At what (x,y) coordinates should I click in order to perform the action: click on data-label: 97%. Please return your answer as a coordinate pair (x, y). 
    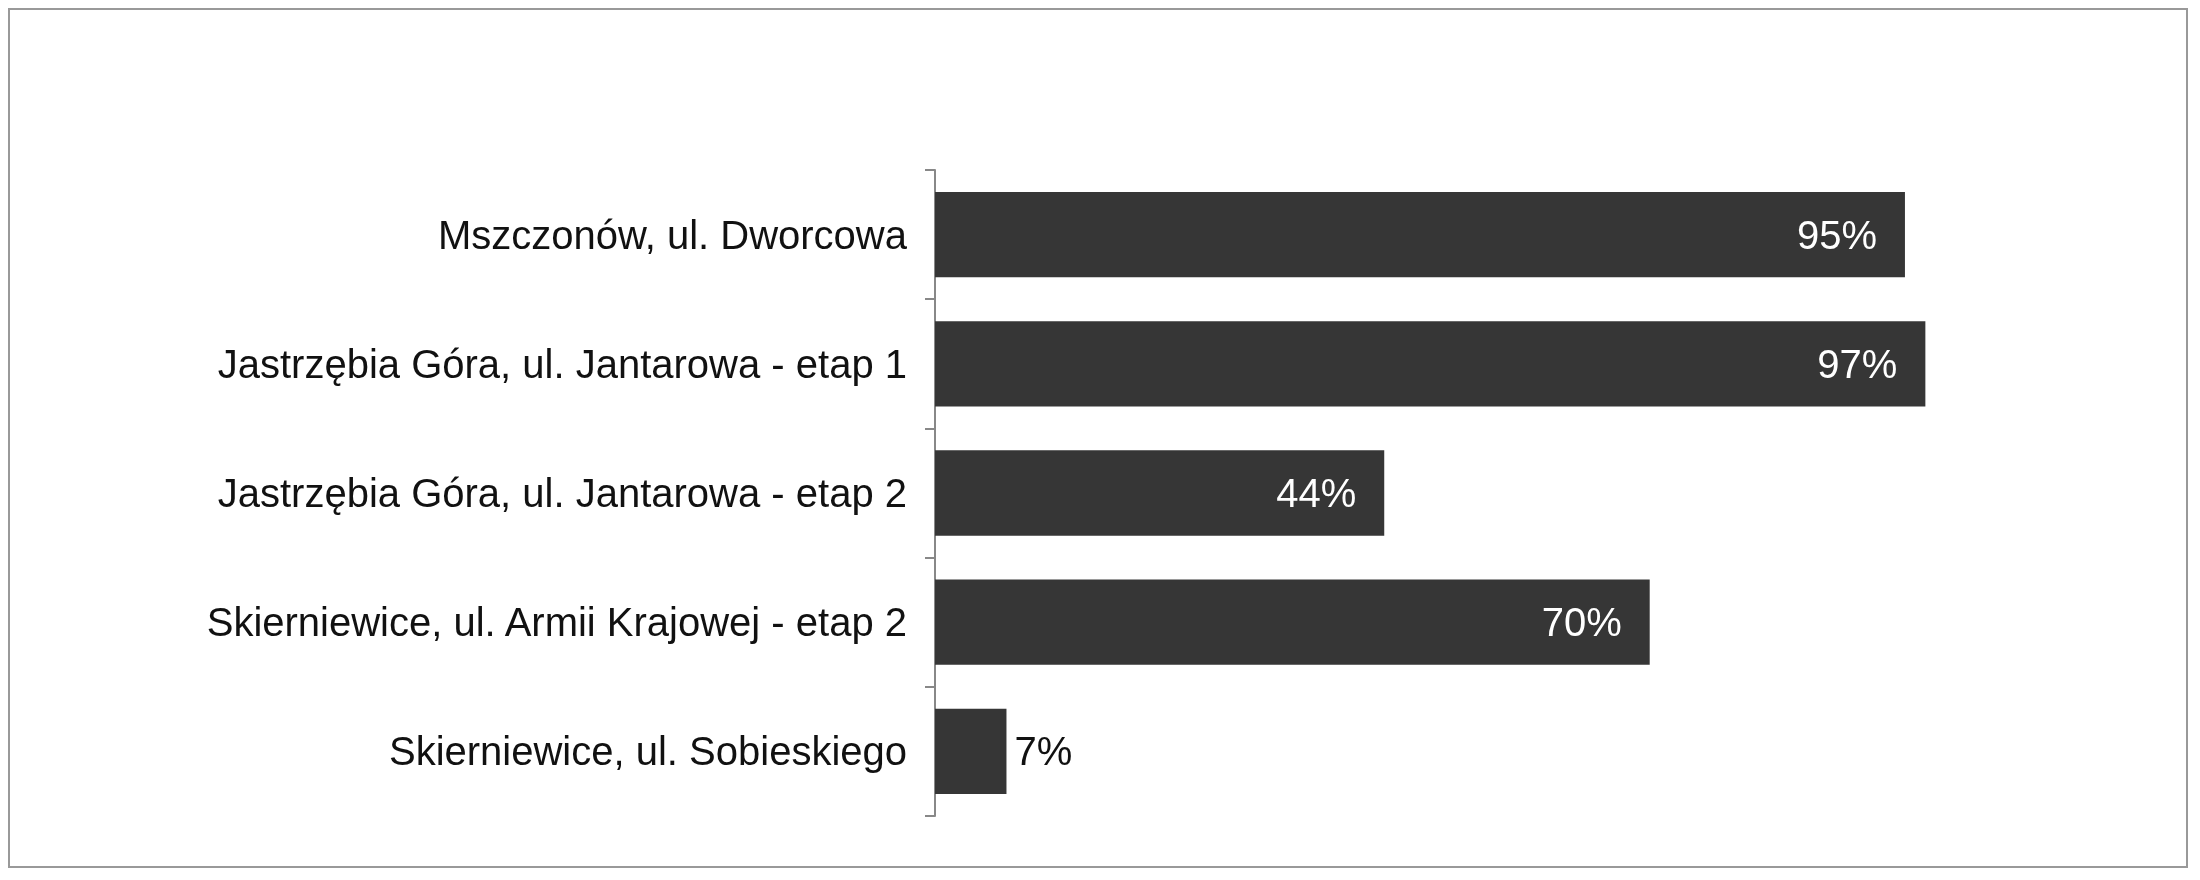
    Looking at the image, I should click on (1857, 363).